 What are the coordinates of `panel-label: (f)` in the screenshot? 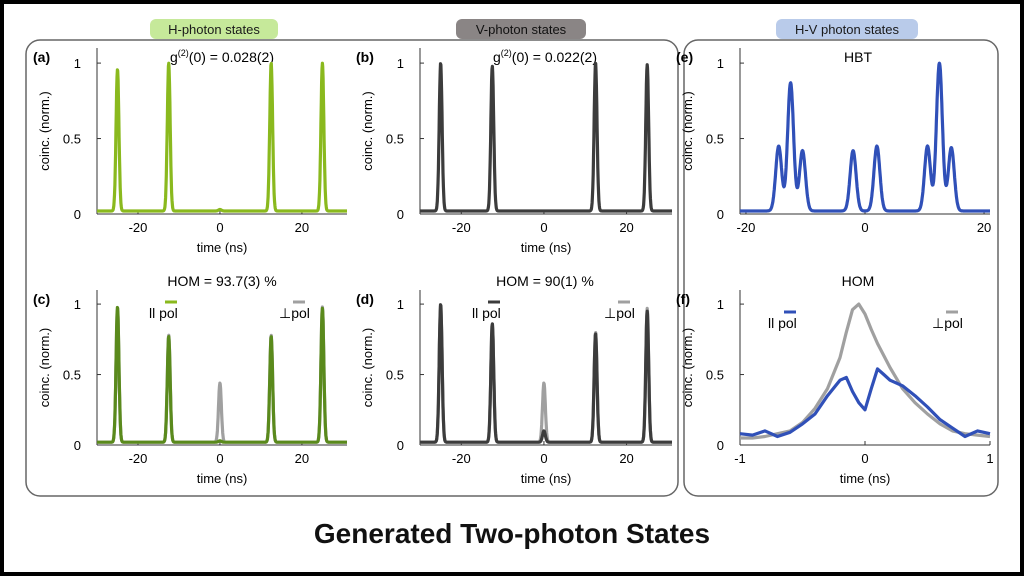 It's located at (683, 299).